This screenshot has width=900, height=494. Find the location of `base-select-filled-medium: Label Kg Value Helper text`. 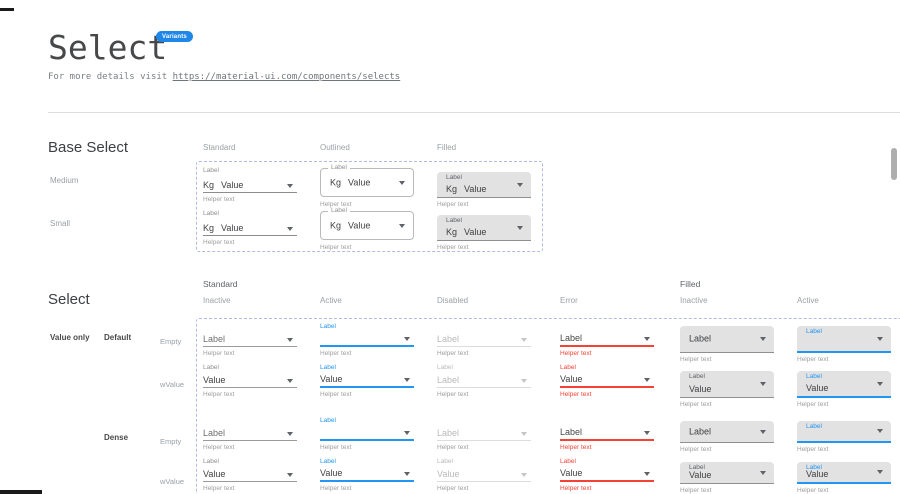

base-select-filled-medium: Label Kg Value Helper text is located at coordinates (484, 190).